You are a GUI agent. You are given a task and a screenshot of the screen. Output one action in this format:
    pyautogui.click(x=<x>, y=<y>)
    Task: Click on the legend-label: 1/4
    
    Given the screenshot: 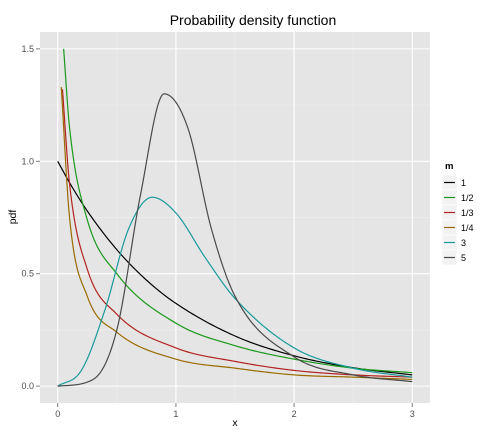 What is the action you would take?
    pyautogui.click(x=467, y=228)
    